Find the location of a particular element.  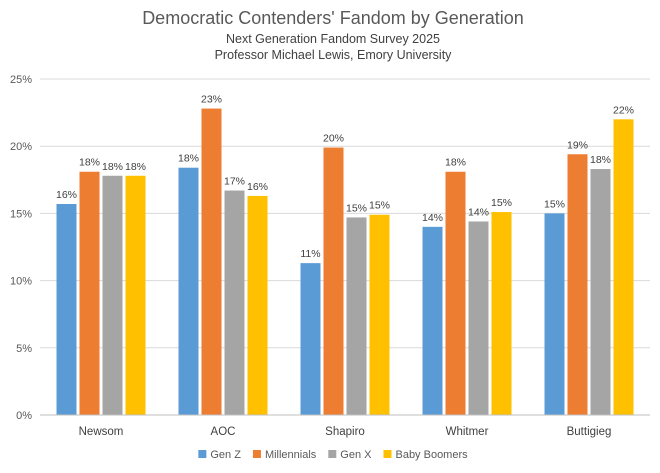

x-tick-label: Whitmer is located at coordinates (467, 432).